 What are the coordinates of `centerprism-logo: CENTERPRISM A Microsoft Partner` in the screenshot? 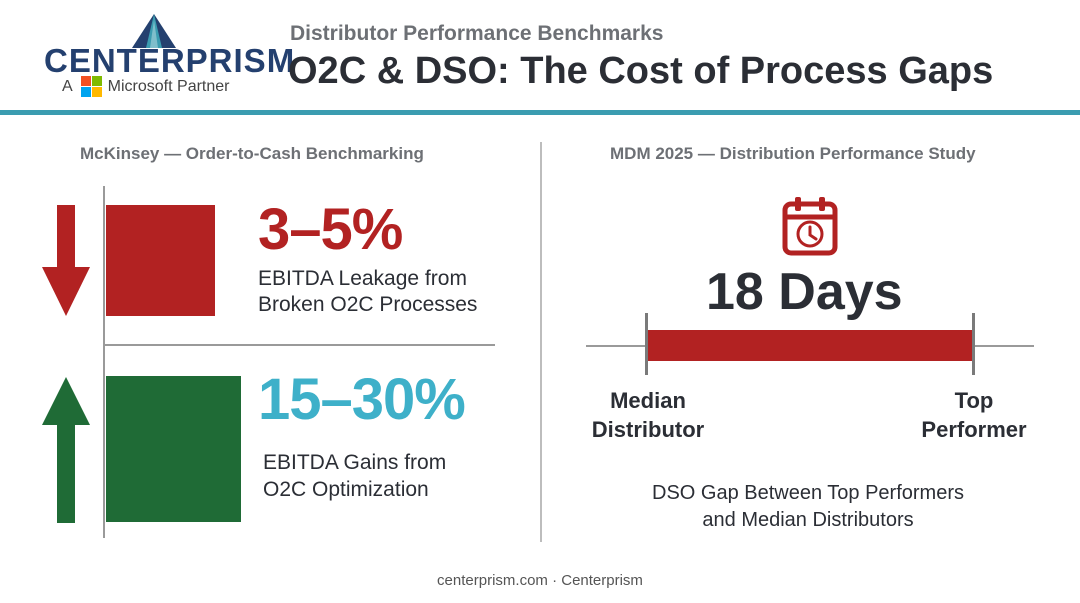 It's located at (167, 56).